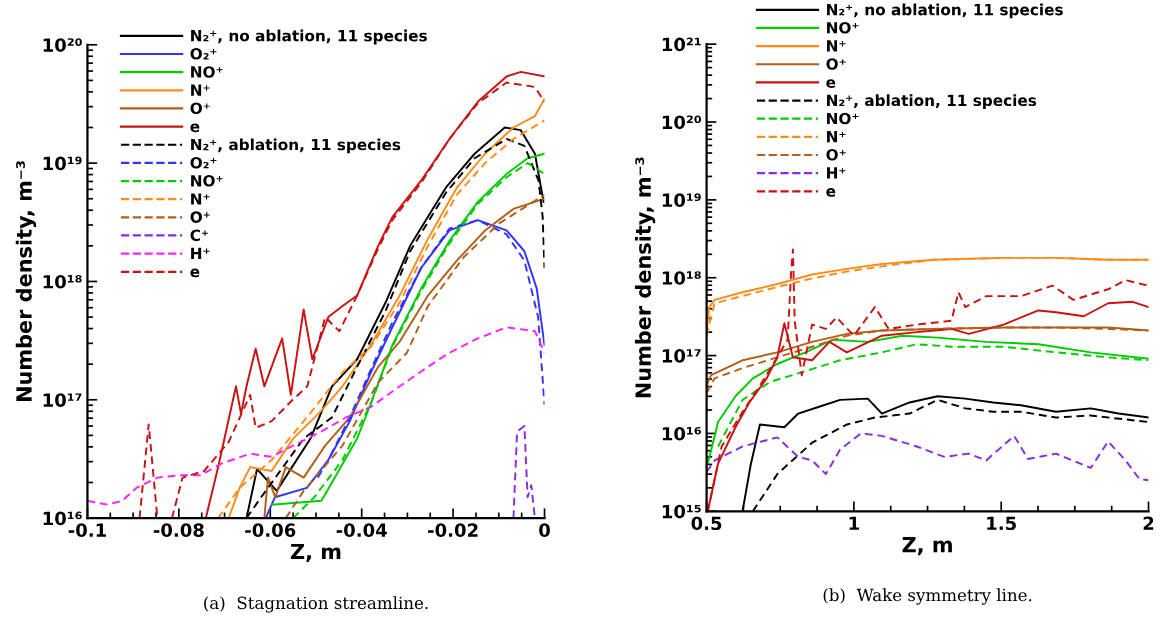 This screenshot has height=622, width=1166. What do you see at coordinates (854, 523) in the screenshot?
I see `x-tick-label: 1` at bounding box center [854, 523].